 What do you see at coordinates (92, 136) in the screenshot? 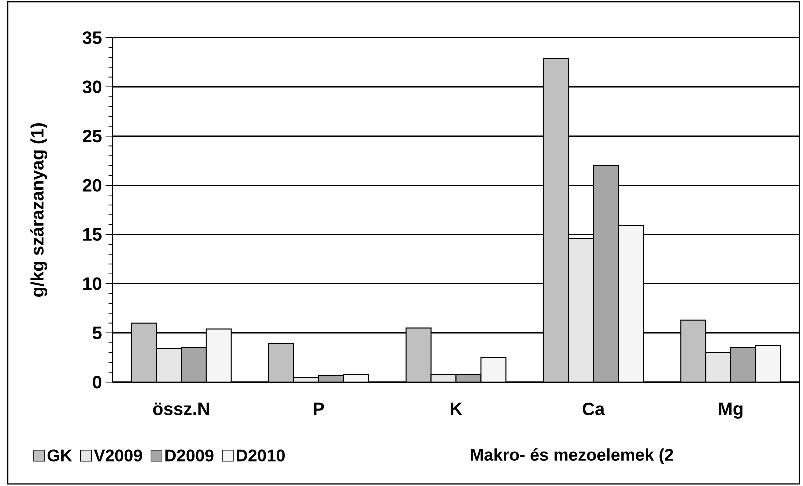
I see `y-tick-label: 25` at bounding box center [92, 136].